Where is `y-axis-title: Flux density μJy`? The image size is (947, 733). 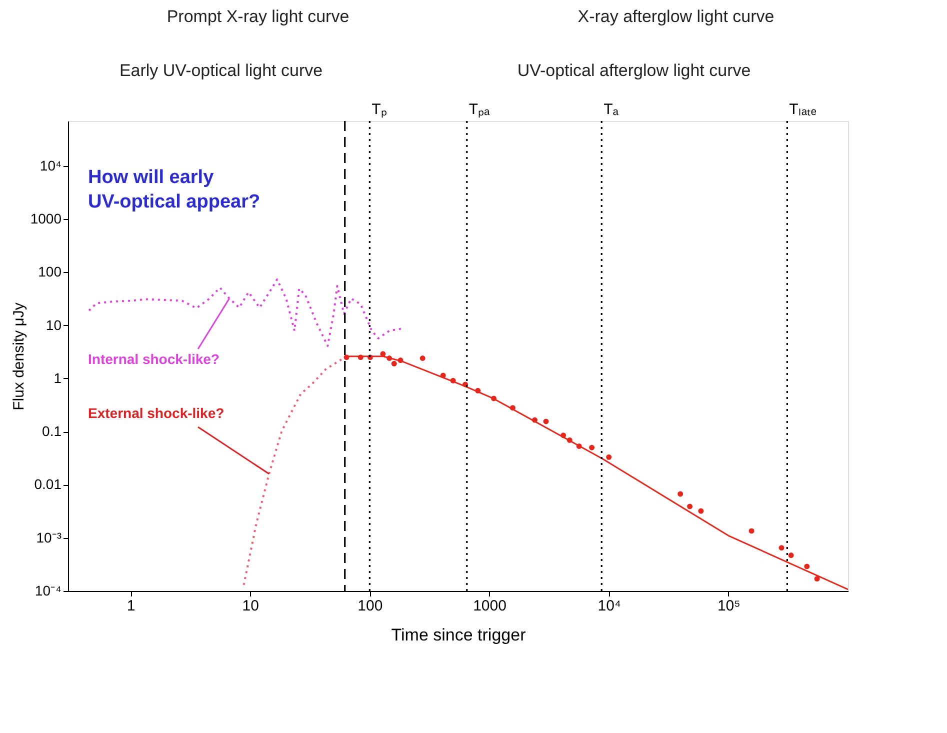 y-axis-title: Flux density μJy is located at coordinates (19, 356).